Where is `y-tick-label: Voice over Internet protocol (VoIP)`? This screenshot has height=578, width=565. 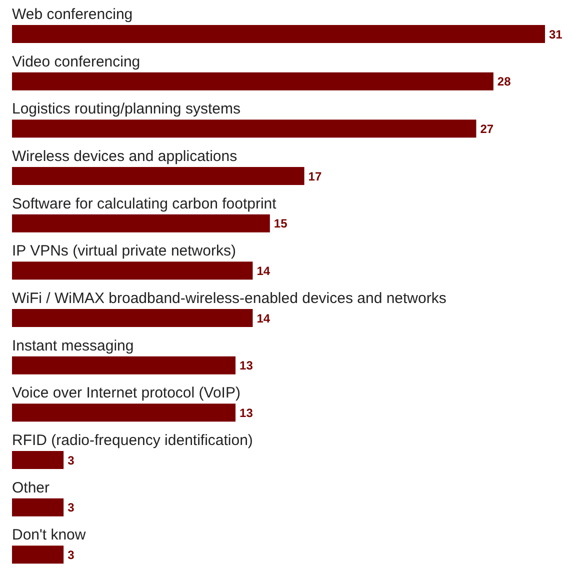
y-tick-label: Voice over Internet protocol (VoIP) is located at coordinates (126, 393).